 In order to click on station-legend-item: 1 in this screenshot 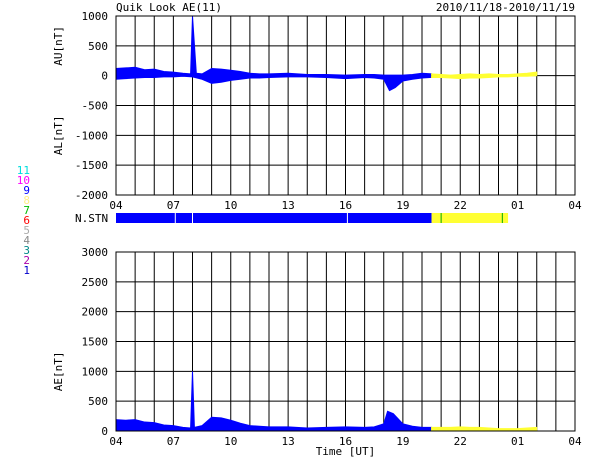, I will do `click(26, 270)`.